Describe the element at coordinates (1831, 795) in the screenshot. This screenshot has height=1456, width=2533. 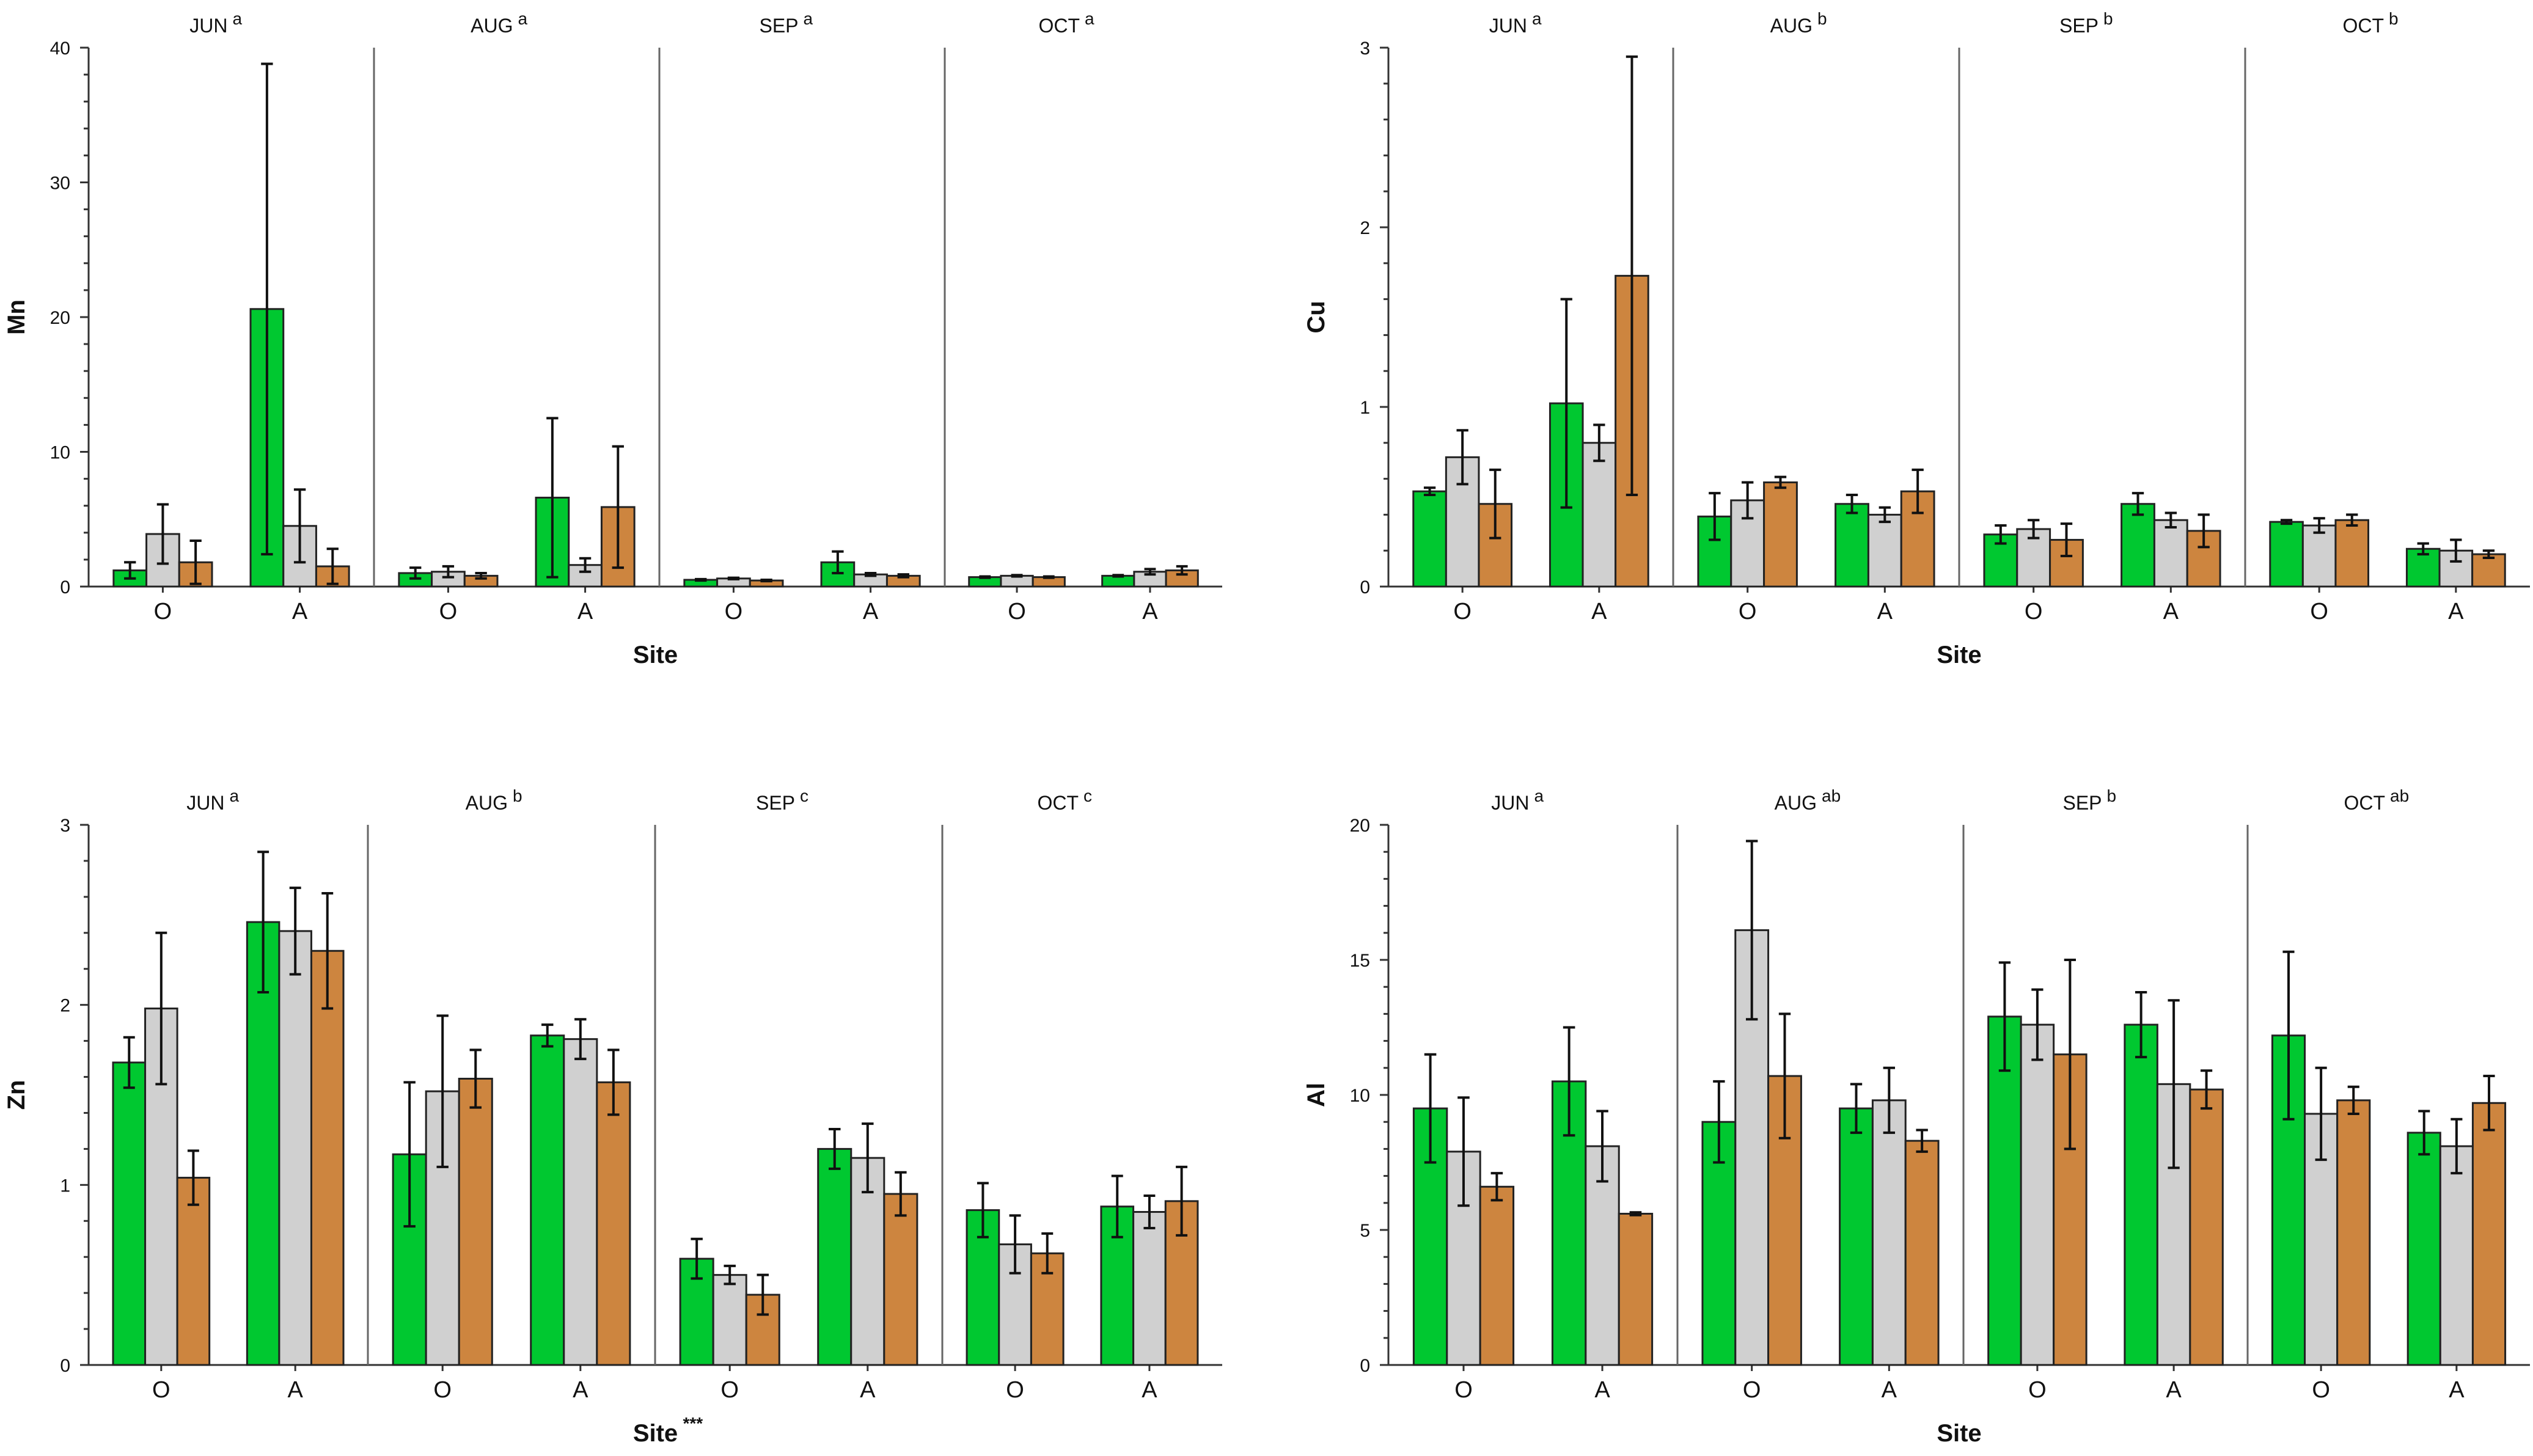
I see `panel-significance-letter: ab` at that location.